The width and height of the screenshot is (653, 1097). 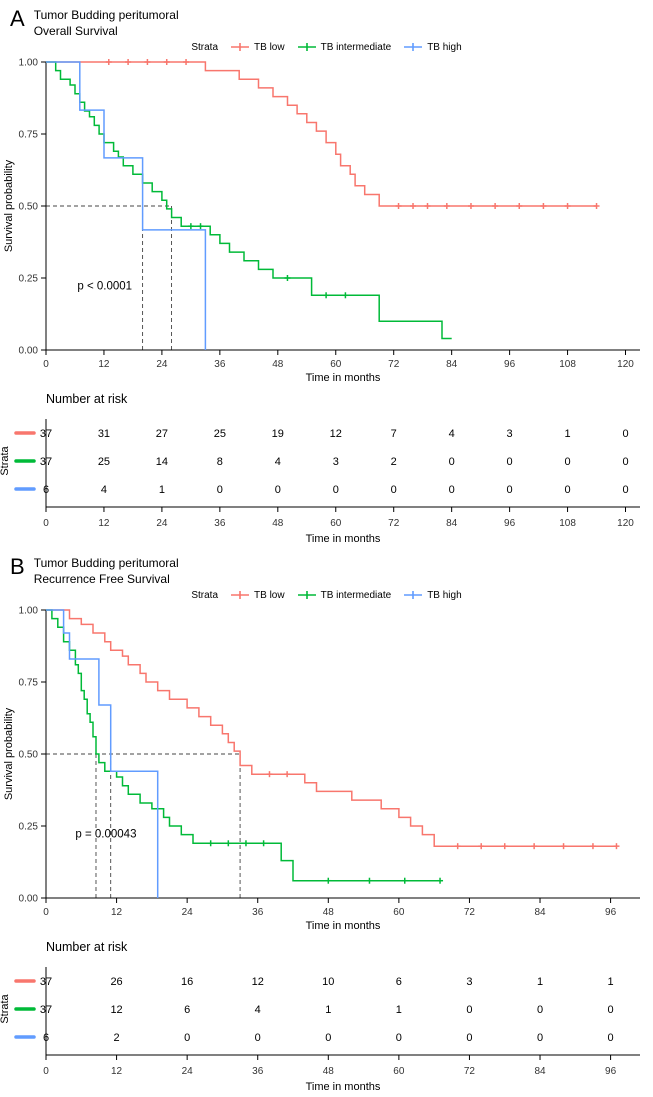 I want to click on risk-x-ticks: 0 12 24 36 48 60 72 84 96 108 120, so click(x=338, y=518).